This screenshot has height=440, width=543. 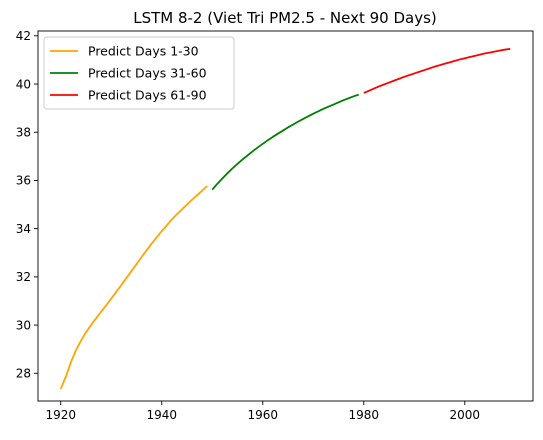 What do you see at coordinates (364, 415) in the screenshot?
I see `x-tick-label: 1980` at bounding box center [364, 415].